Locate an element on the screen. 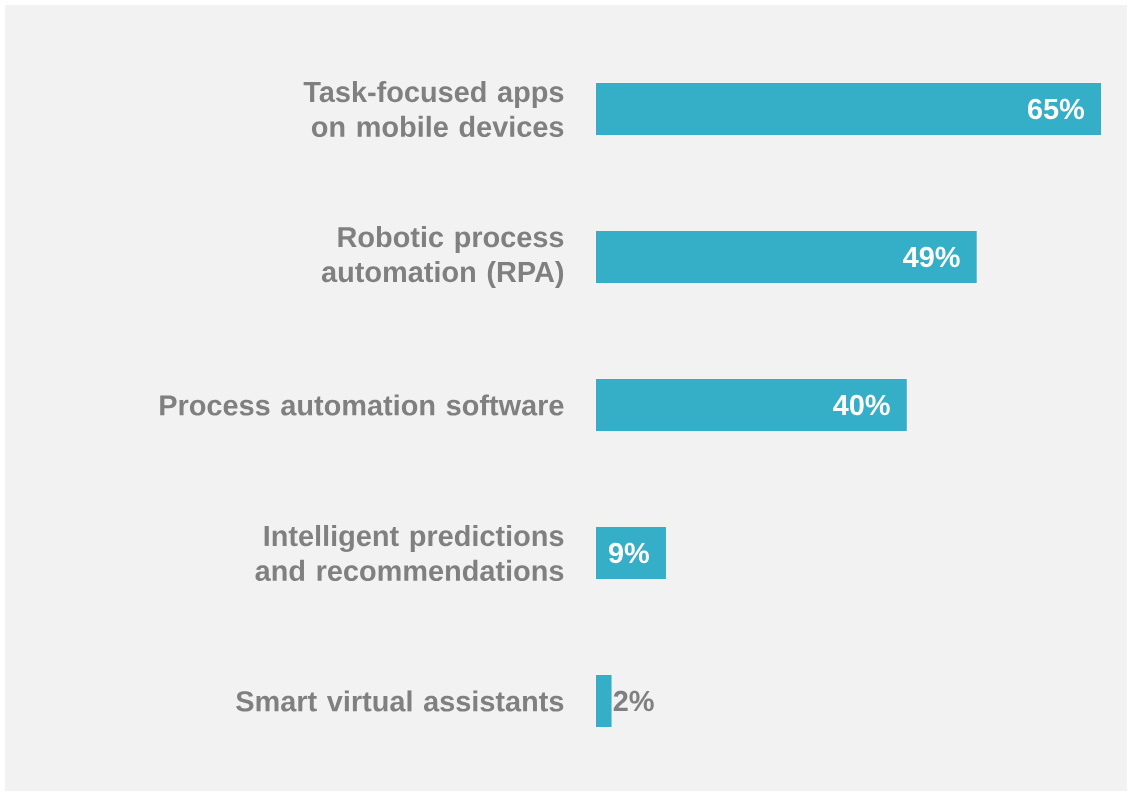  data-label: 9% is located at coordinates (628, 553).